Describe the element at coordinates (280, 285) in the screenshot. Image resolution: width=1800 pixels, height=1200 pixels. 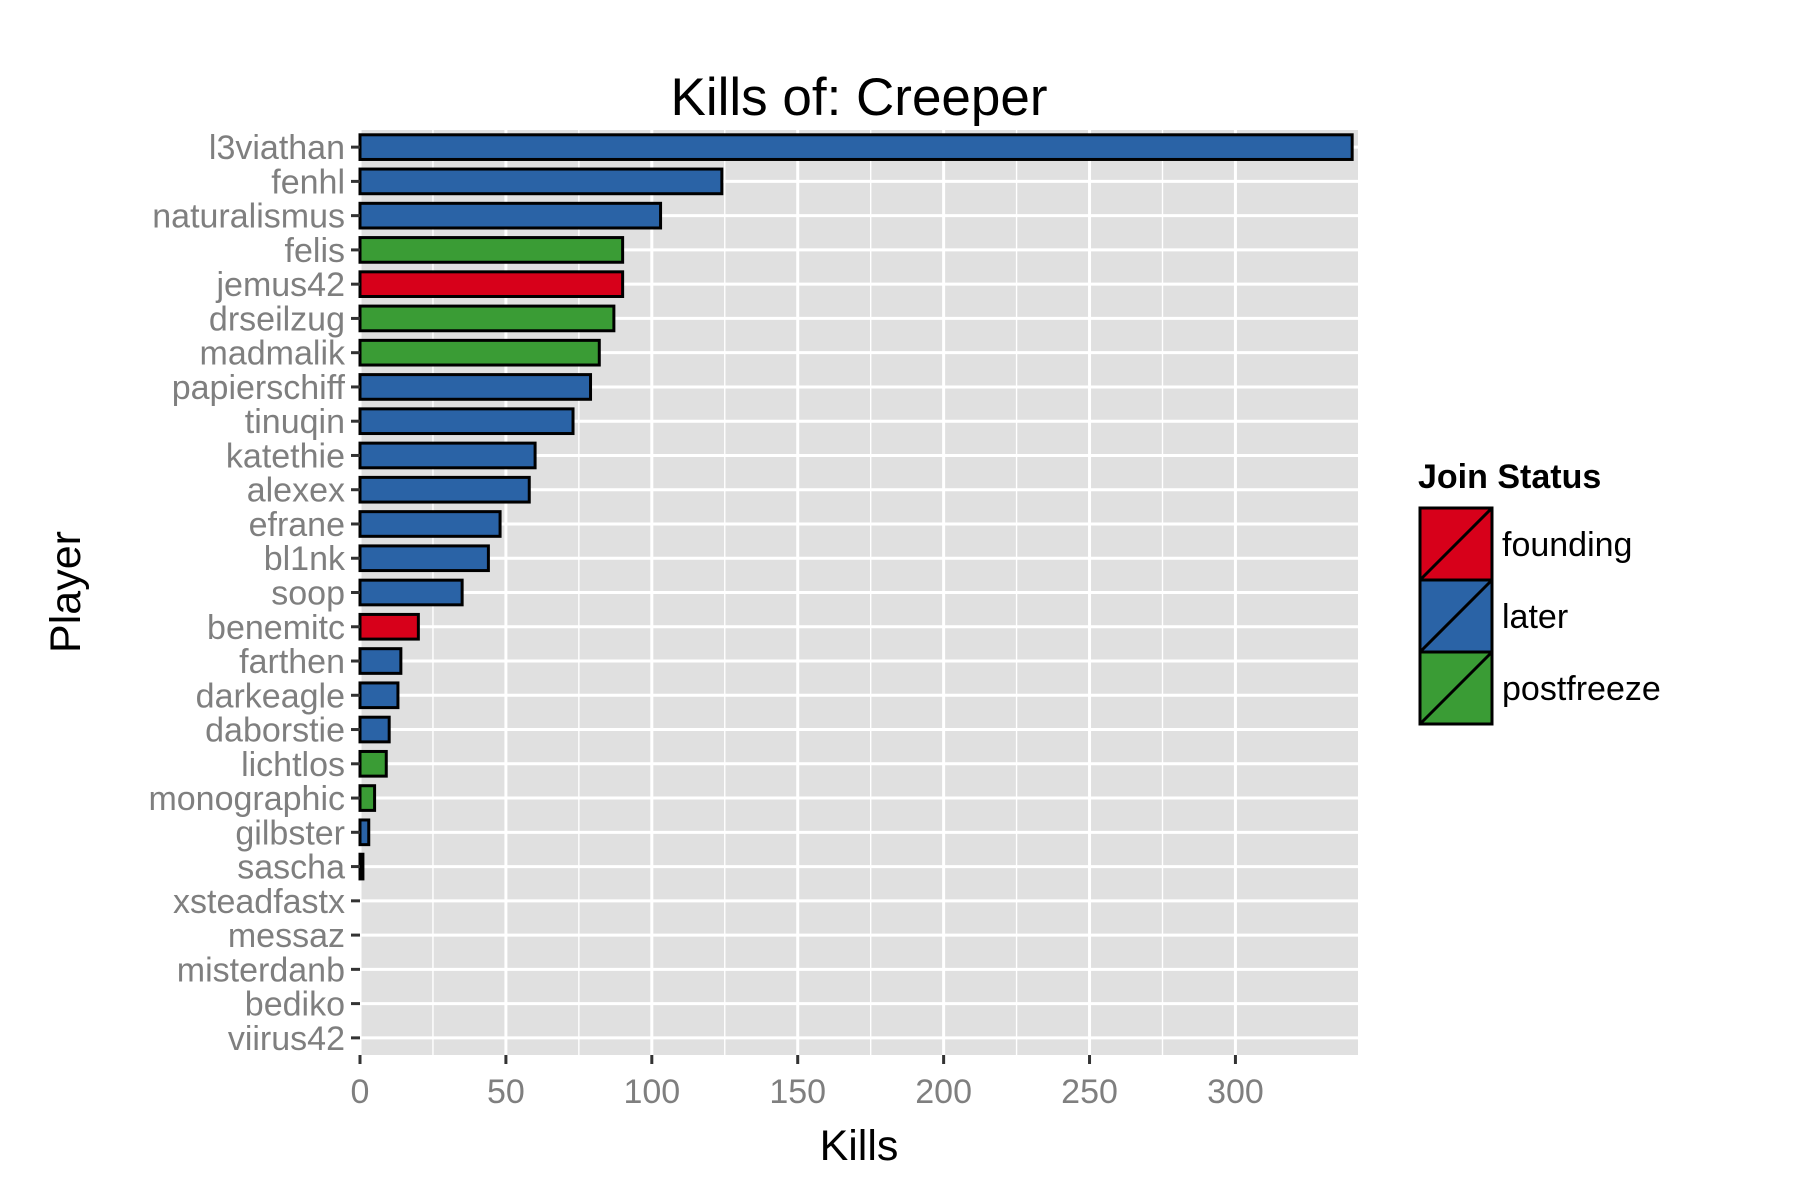
I see `y-tick-label: jemus42` at that location.